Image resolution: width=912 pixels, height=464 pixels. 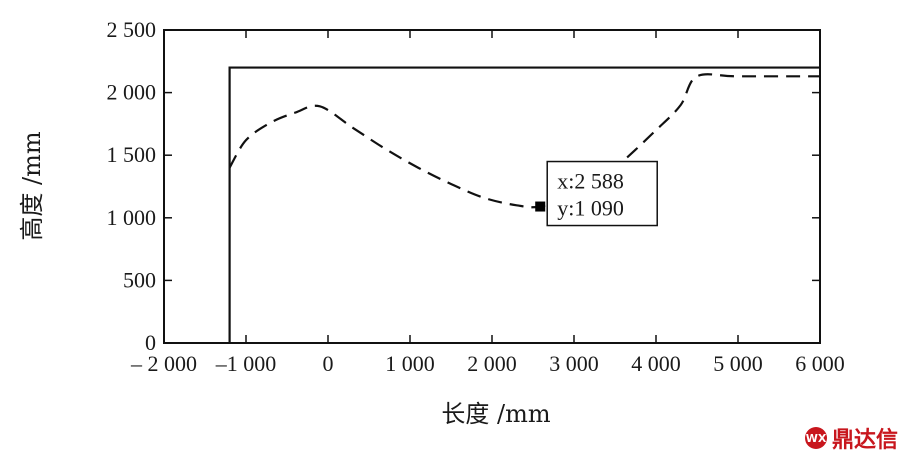 I want to click on y-tick-label: 2 000, so click(x=132, y=92).